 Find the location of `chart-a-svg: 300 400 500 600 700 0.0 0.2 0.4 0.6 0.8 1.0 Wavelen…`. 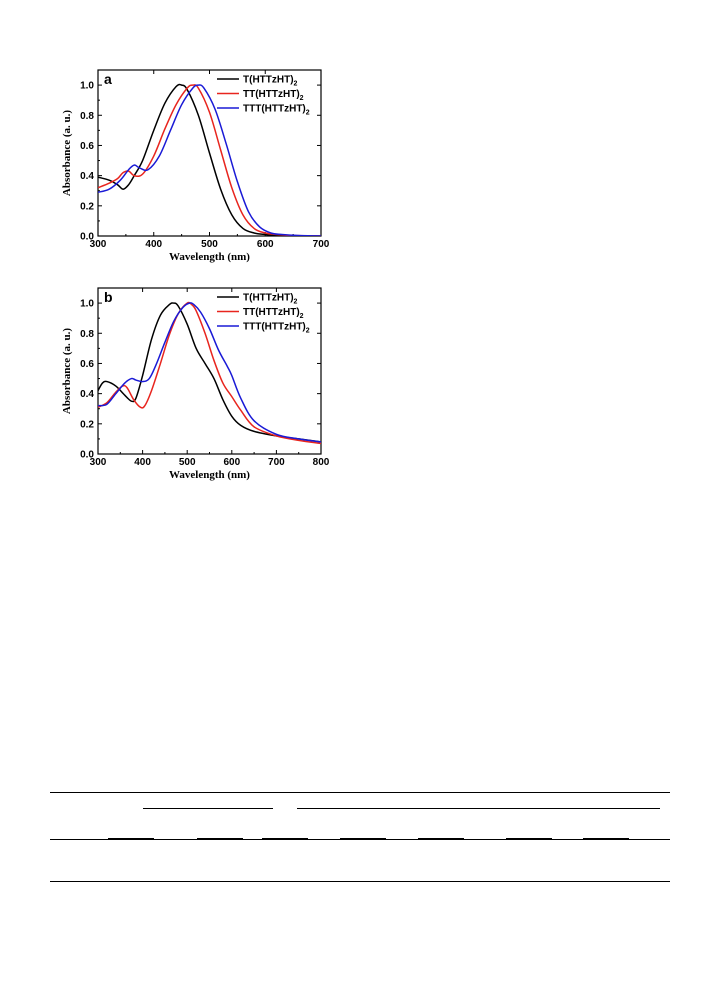

chart-a-svg: 300 400 500 600 700 0.0 0.2 0.4 0.6 0.8 1.0 Wavelen… is located at coordinates (195, 166).